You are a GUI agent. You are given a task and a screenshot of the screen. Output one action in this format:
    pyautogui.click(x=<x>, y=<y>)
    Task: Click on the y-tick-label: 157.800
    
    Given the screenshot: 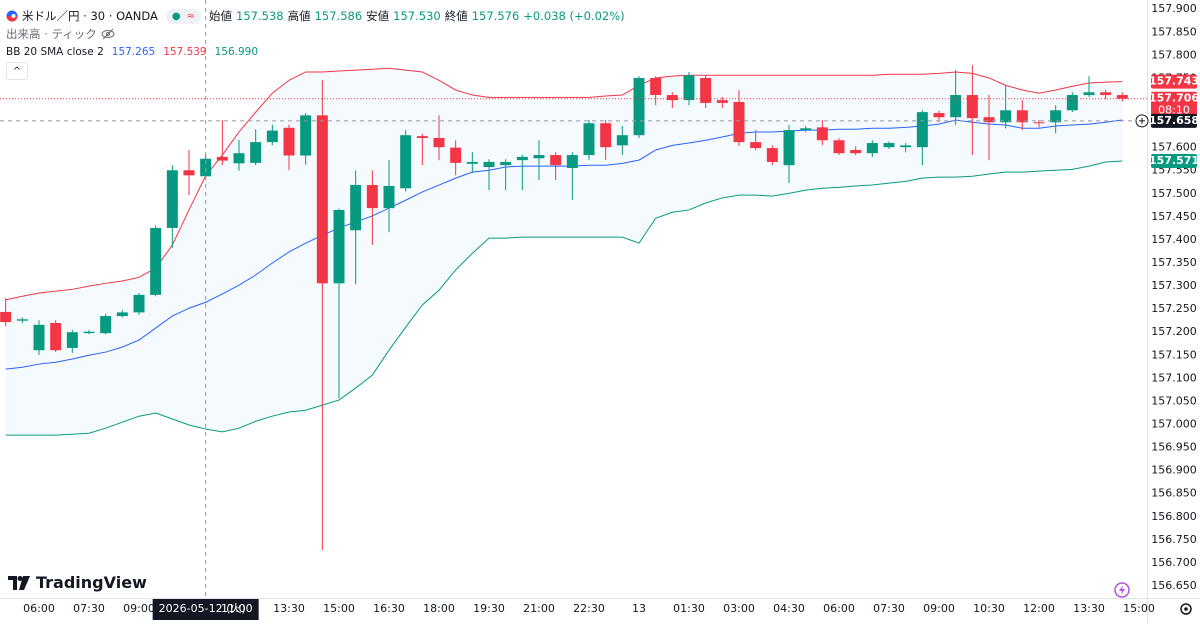 What is the action you would take?
    pyautogui.click(x=1174, y=54)
    